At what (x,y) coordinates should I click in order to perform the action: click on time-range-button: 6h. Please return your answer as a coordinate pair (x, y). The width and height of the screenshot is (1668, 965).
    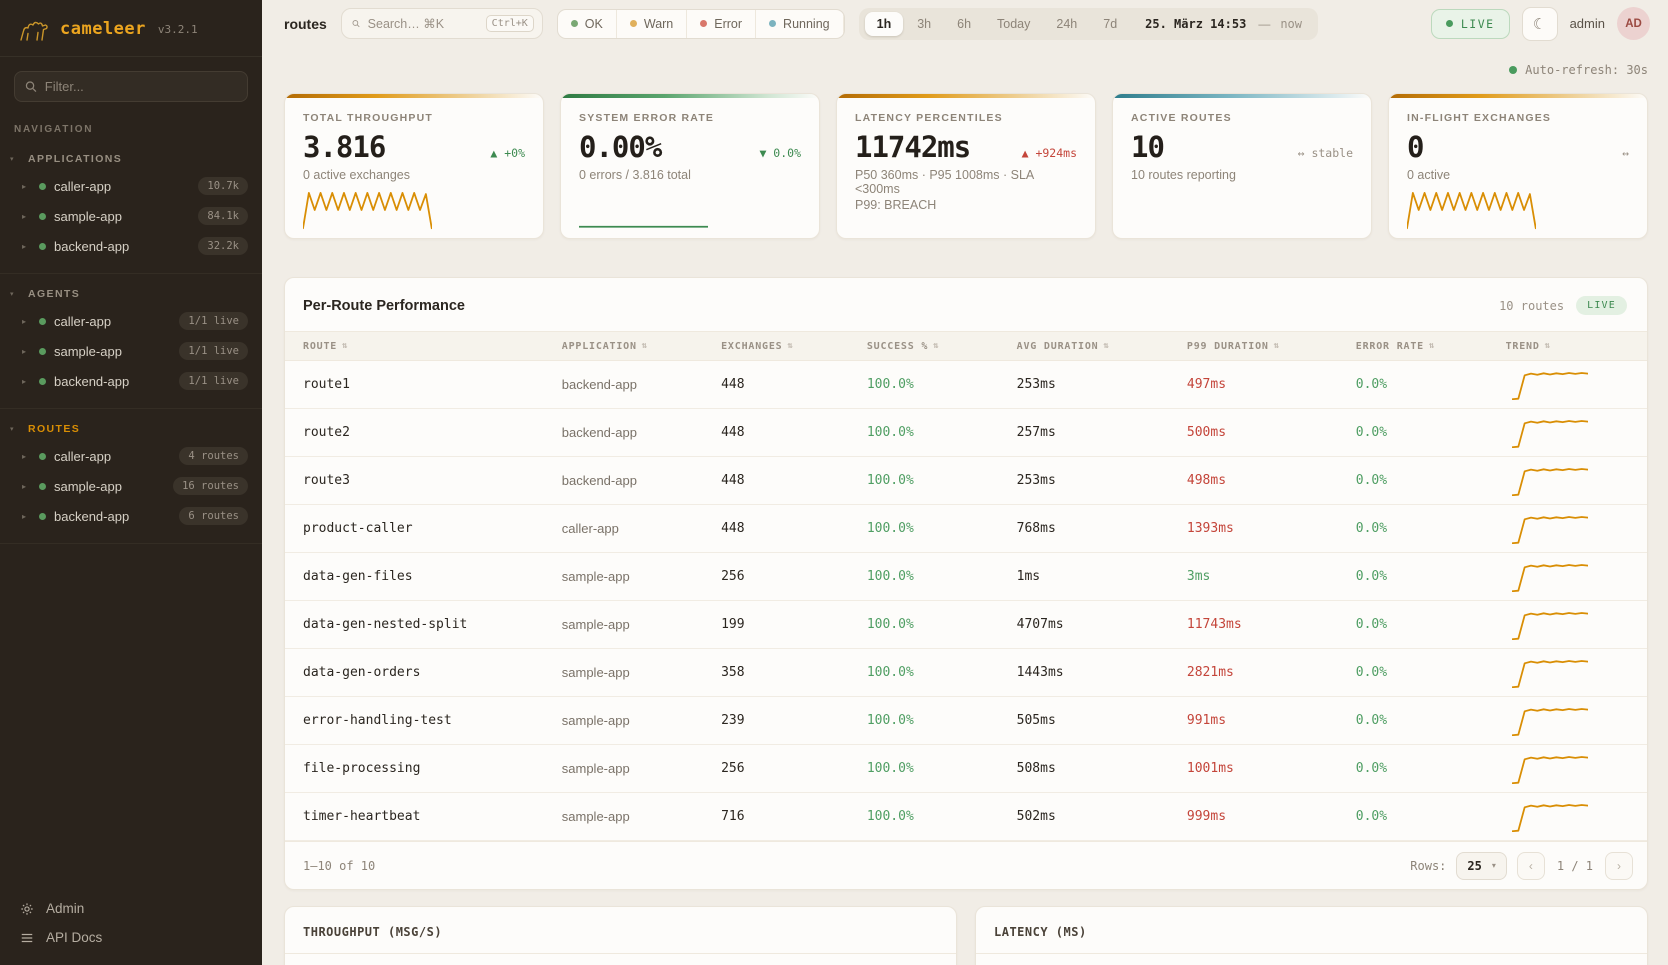
    Looking at the image, I should click on (964, 24).